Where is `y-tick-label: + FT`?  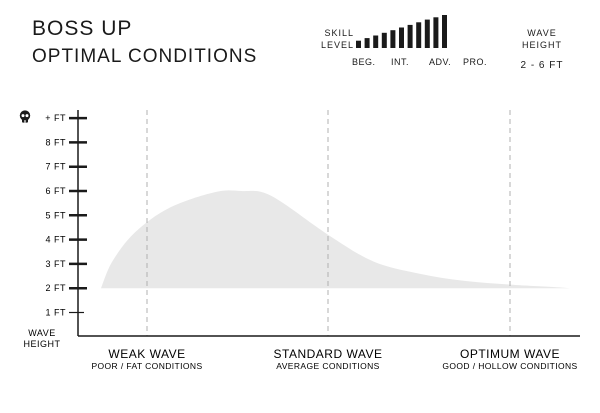
y-tick-label: + FT is located at coordinates (55, 118).